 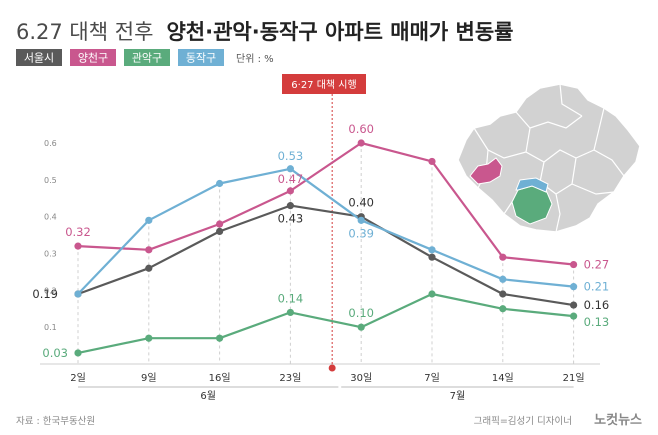 What do you see at coordinates (325, 323) in the screenshot?
I see `series-line-gwanak` at bounding box center [325, 323].